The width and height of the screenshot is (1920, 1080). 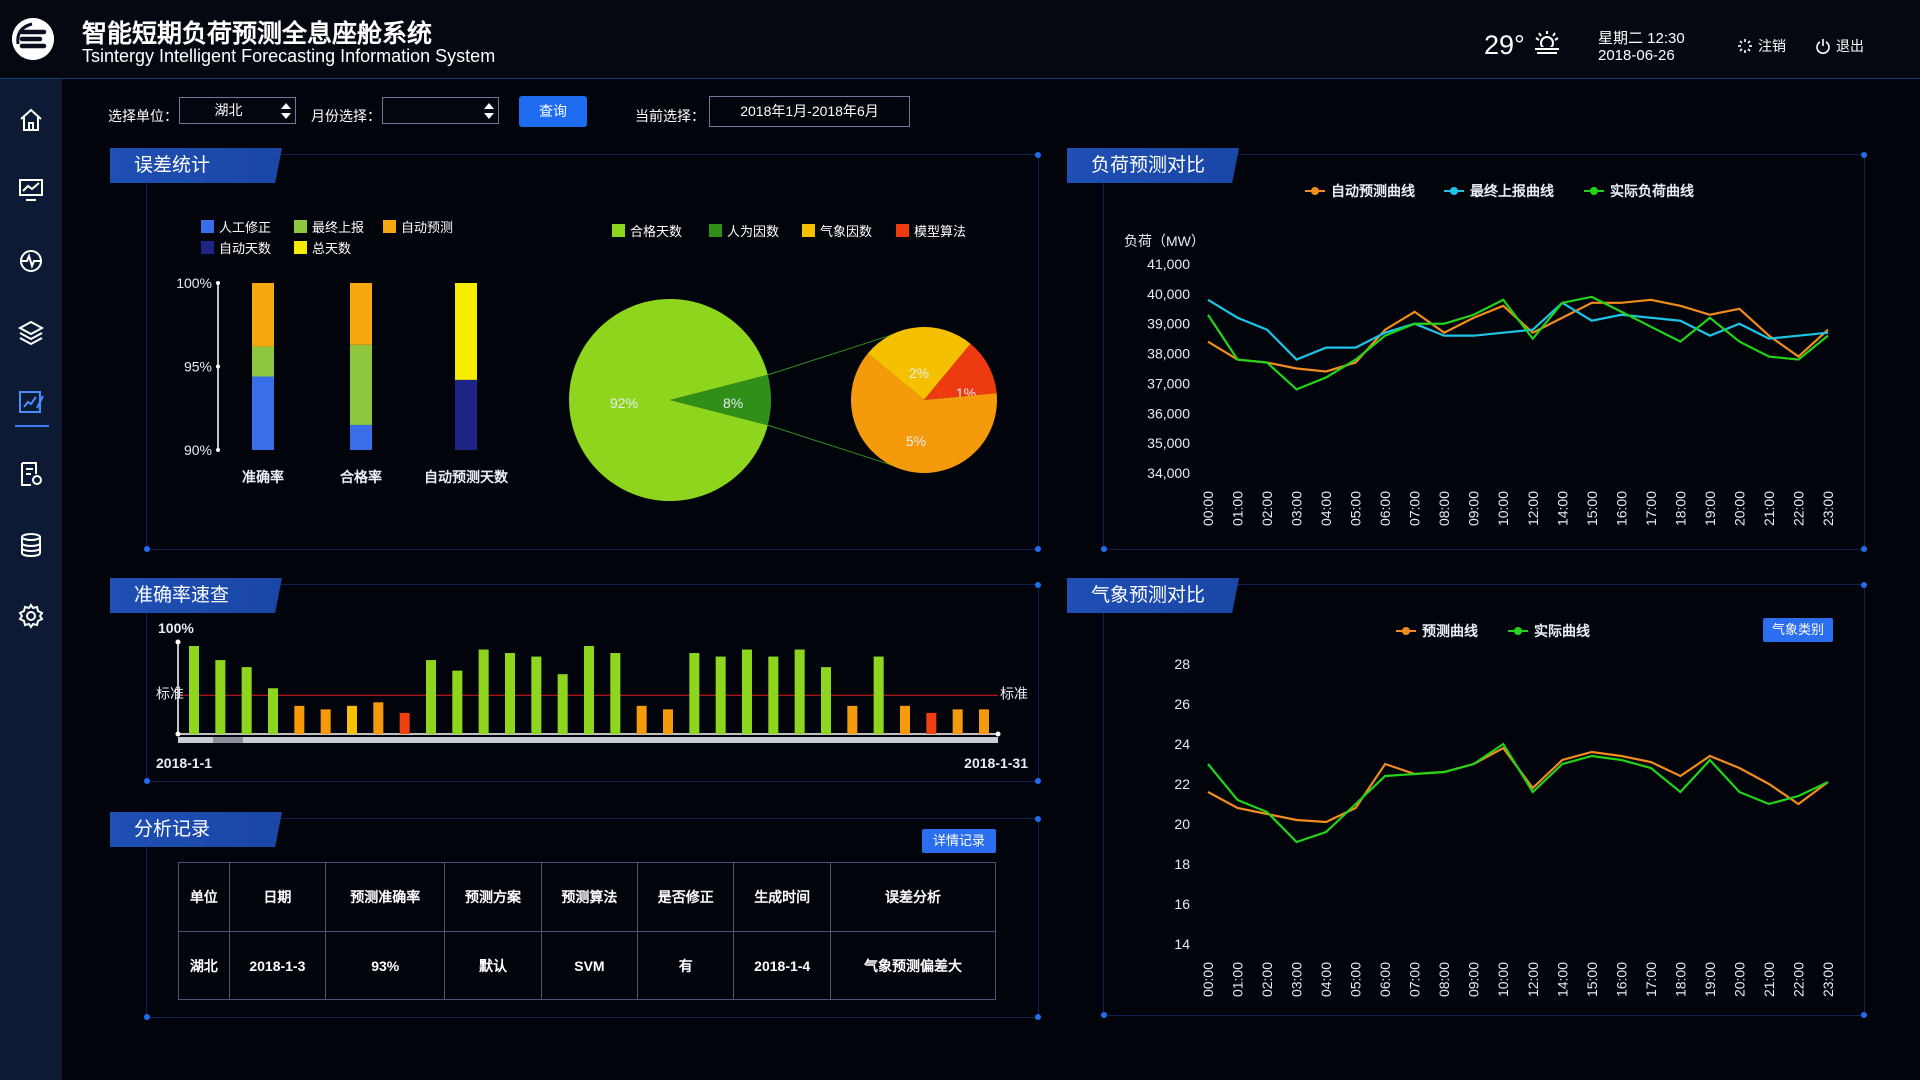 What do you see at coordinates (329, 226) in the screenshot?
I see `legend-item: 最终上报` at bounding box center [329, 226].